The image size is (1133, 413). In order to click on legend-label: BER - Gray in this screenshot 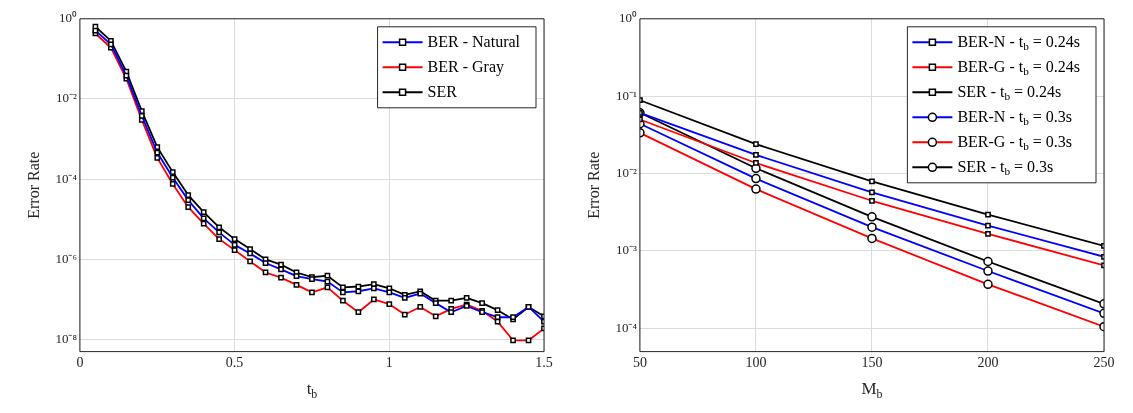, I will do `click(466, 66)`.